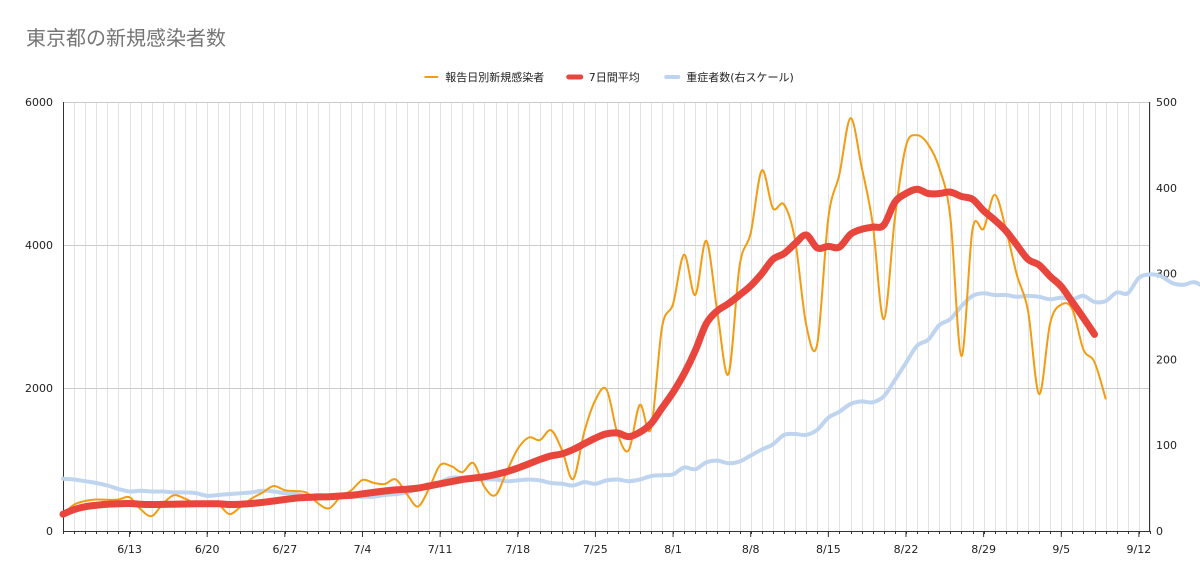 This screenshot has height=580, width=1200. Describe the element at coordinates (673, 549) in the screenshot. I see `x-tick-label: 8/1` at that location.